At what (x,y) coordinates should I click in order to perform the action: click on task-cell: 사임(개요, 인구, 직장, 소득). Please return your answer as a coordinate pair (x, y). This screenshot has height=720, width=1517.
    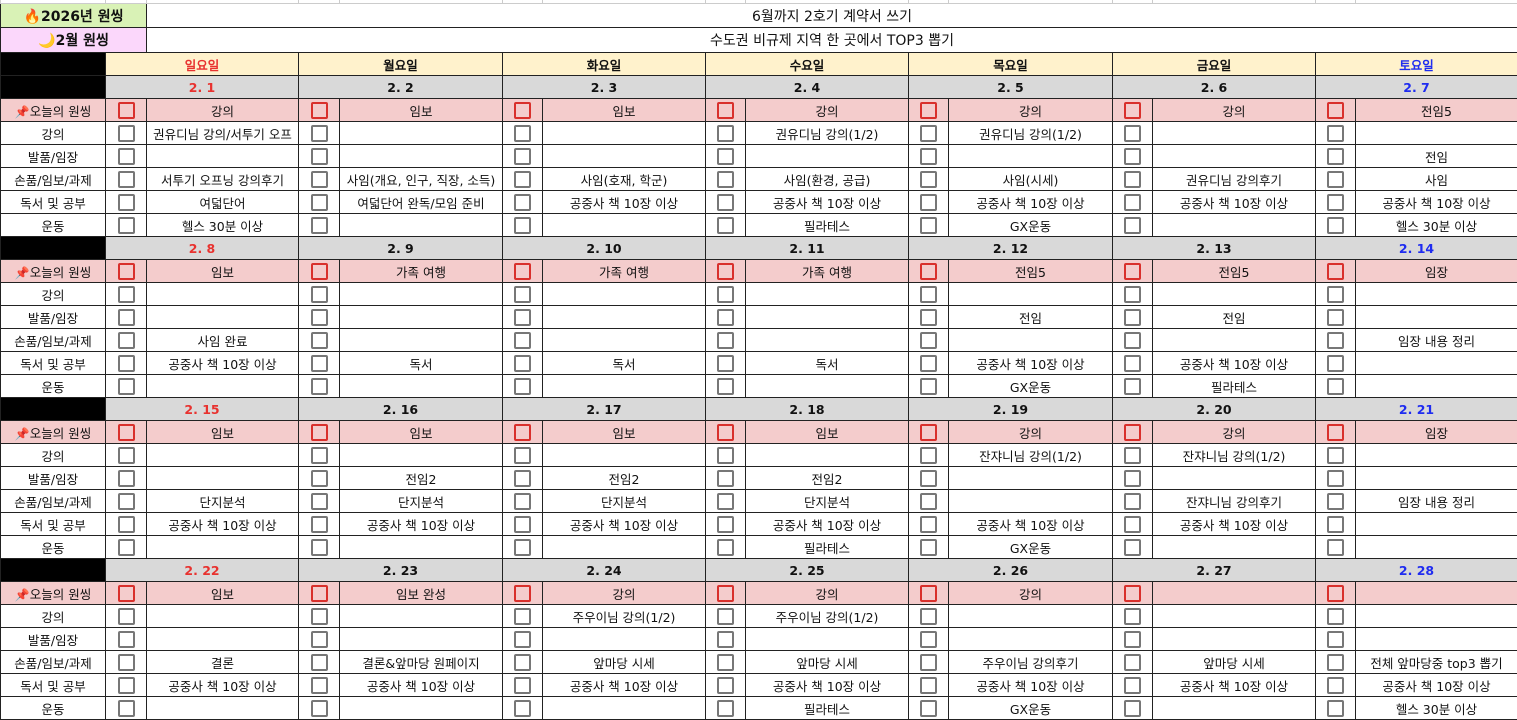
    Looking at the image, I should click on (421, 179).